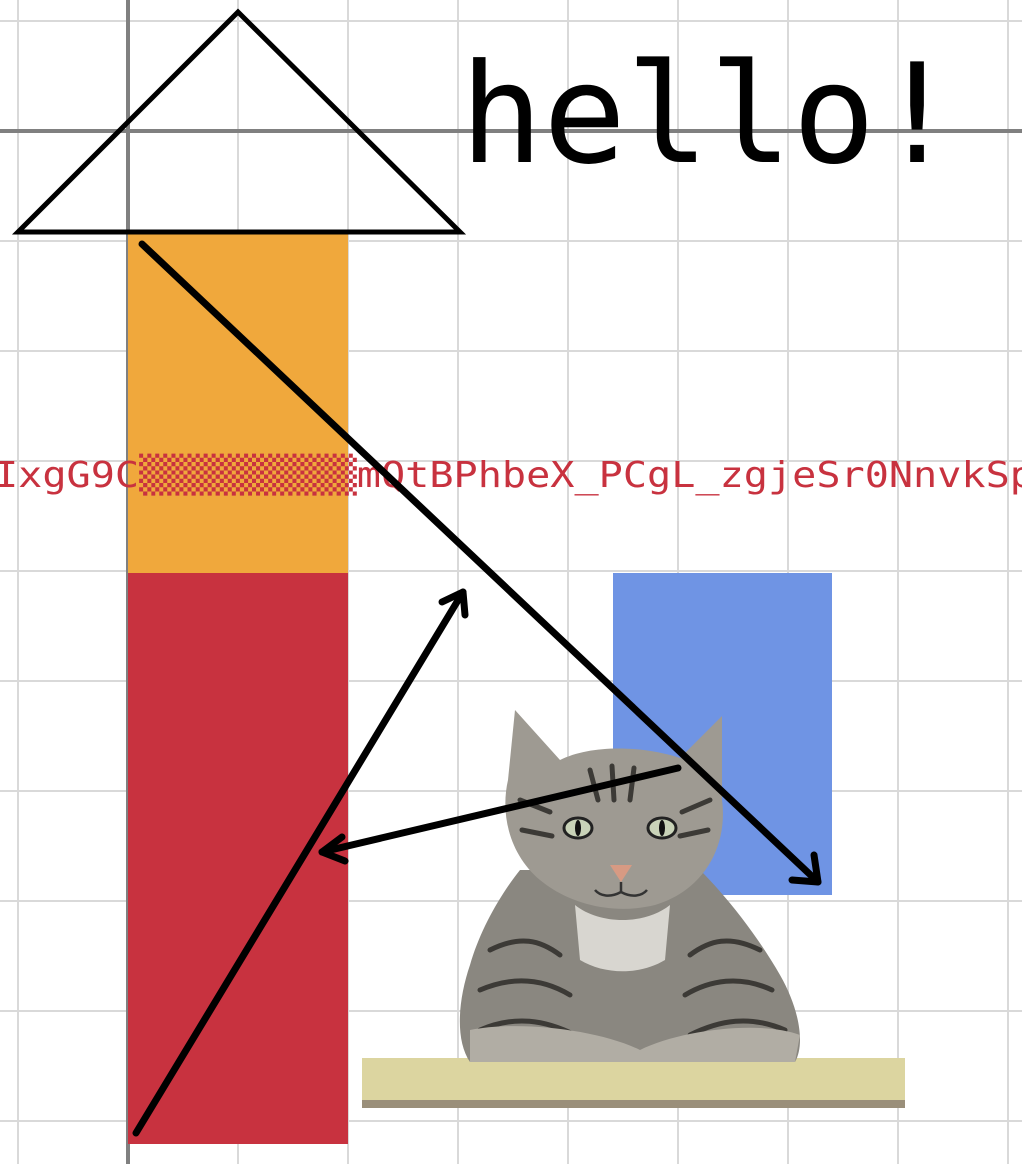 The height and width of the screenshot is (1164, 1022). I want to click on double-arrow-head, so click(333, 849).